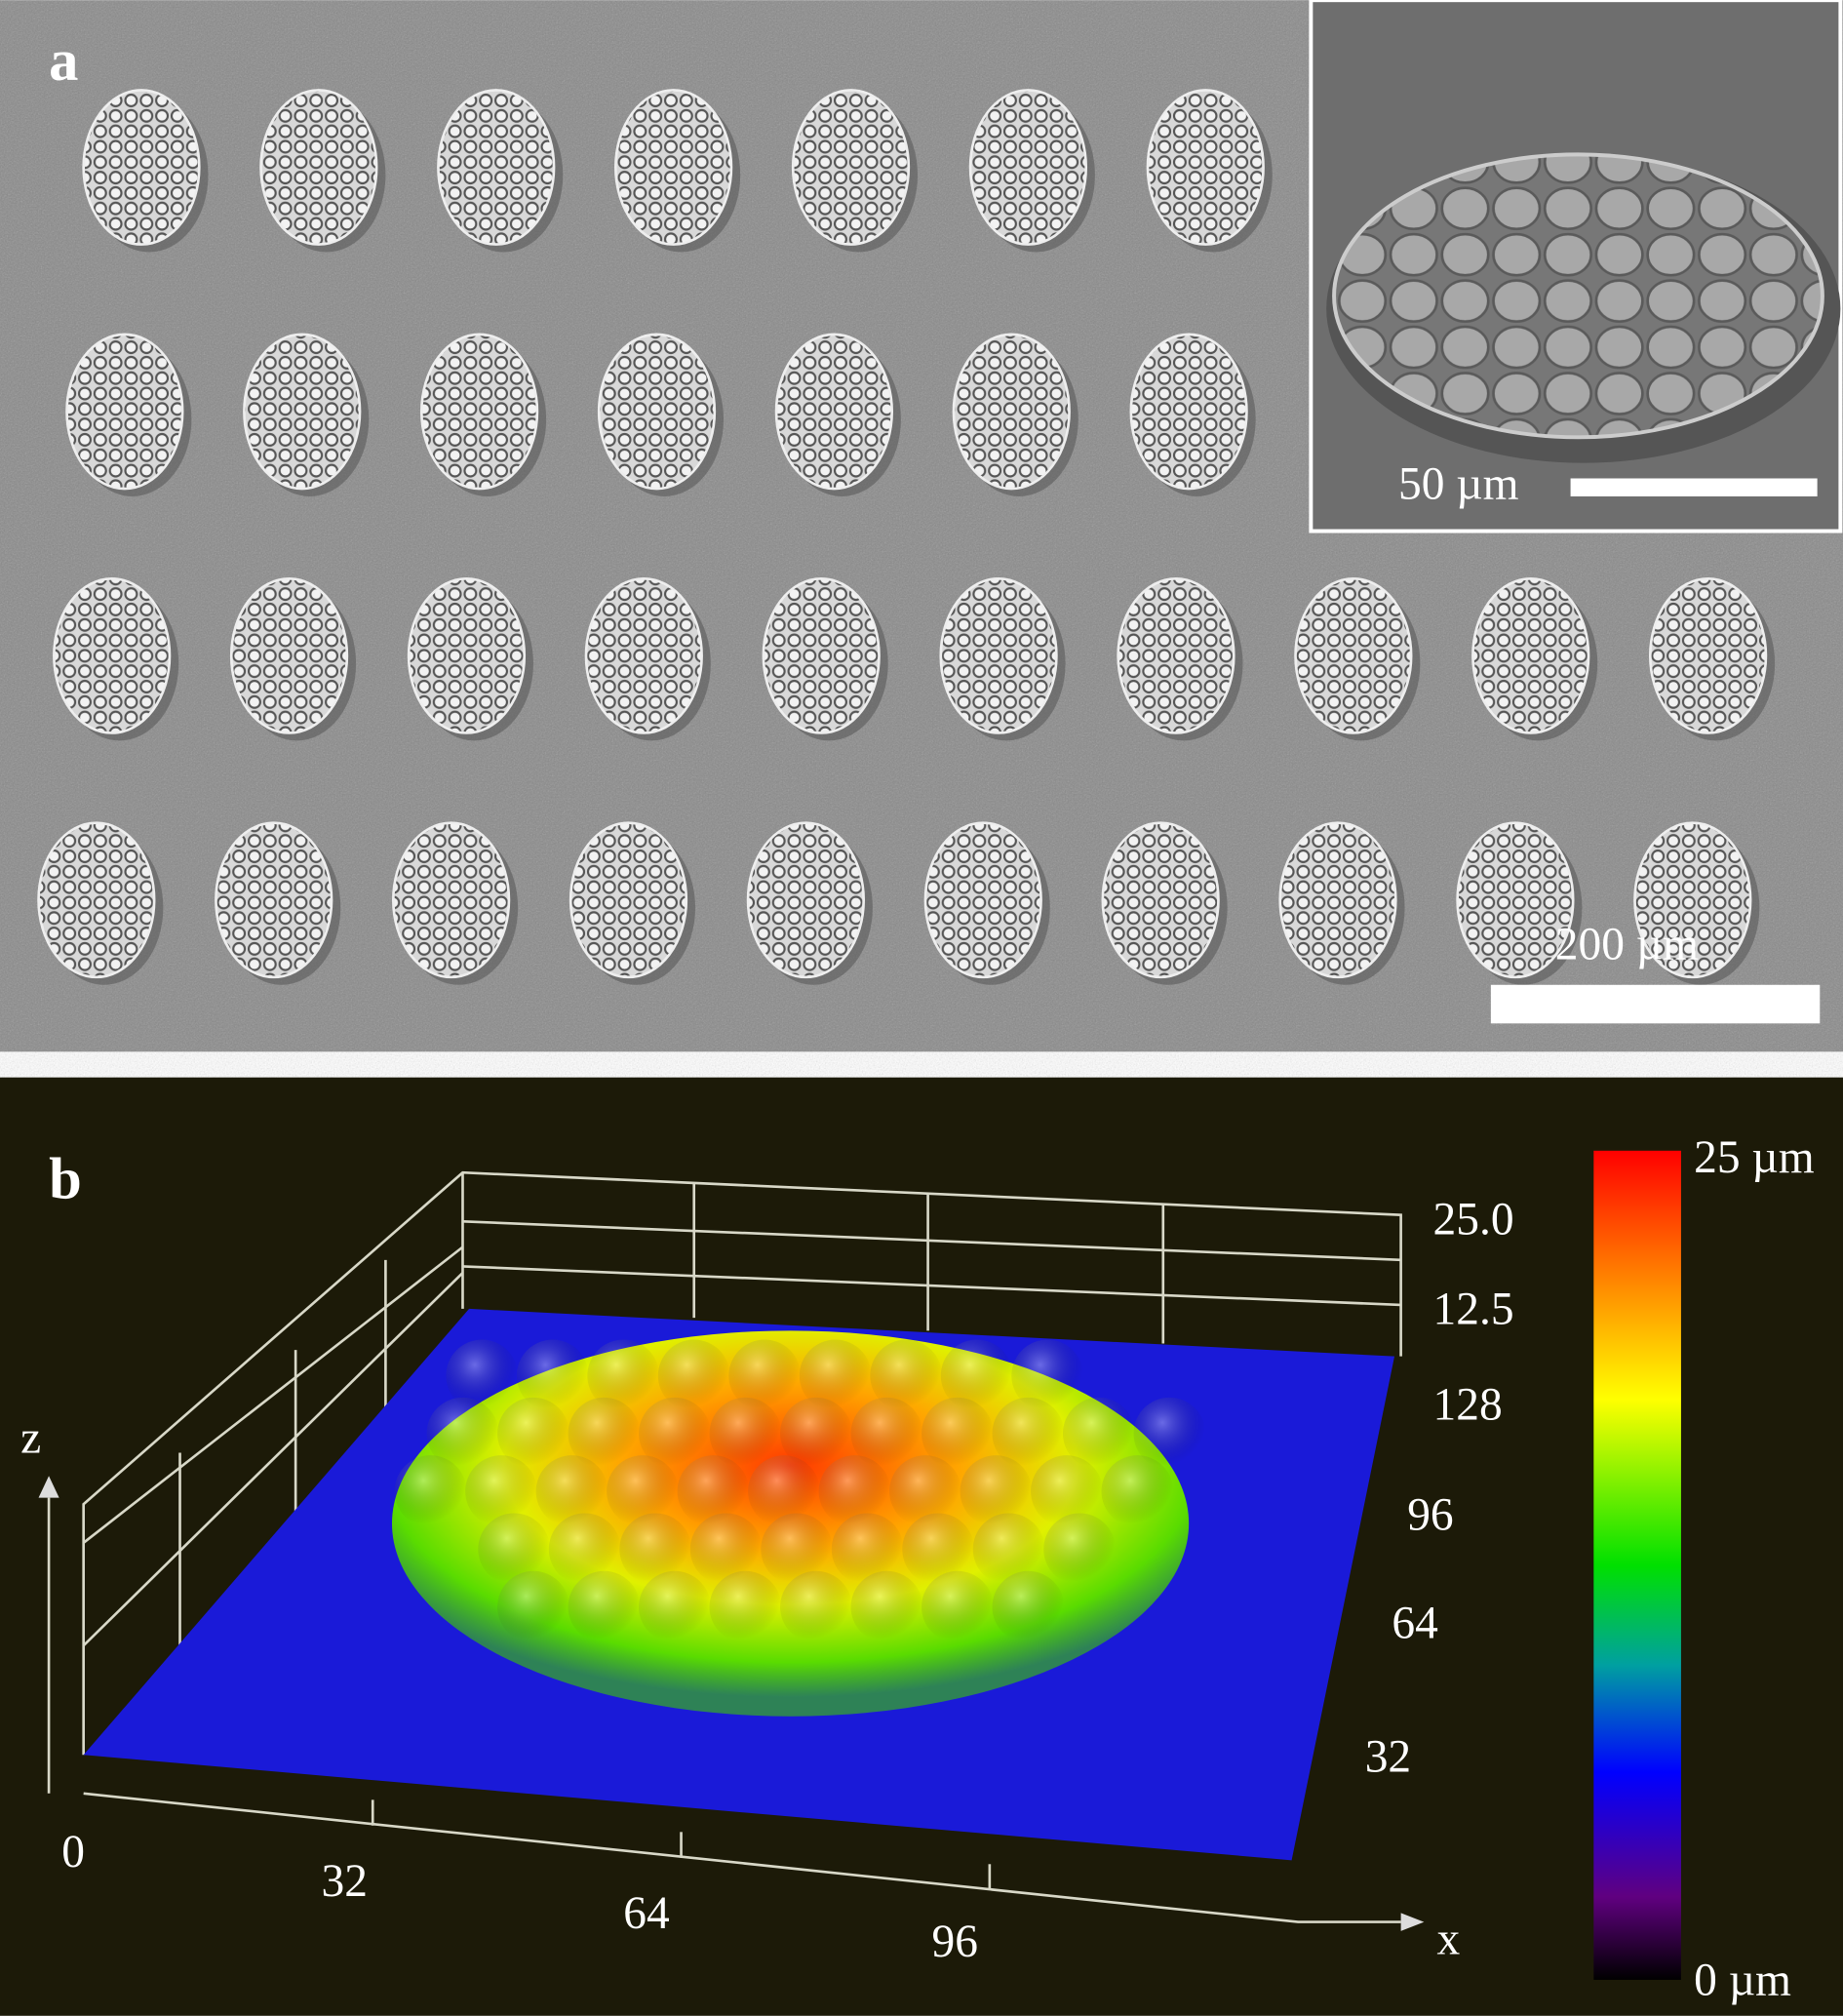  Describe the element at coordinates (1388, 1756) in the screenshot. I see `y-tick-label: 32` at that location.